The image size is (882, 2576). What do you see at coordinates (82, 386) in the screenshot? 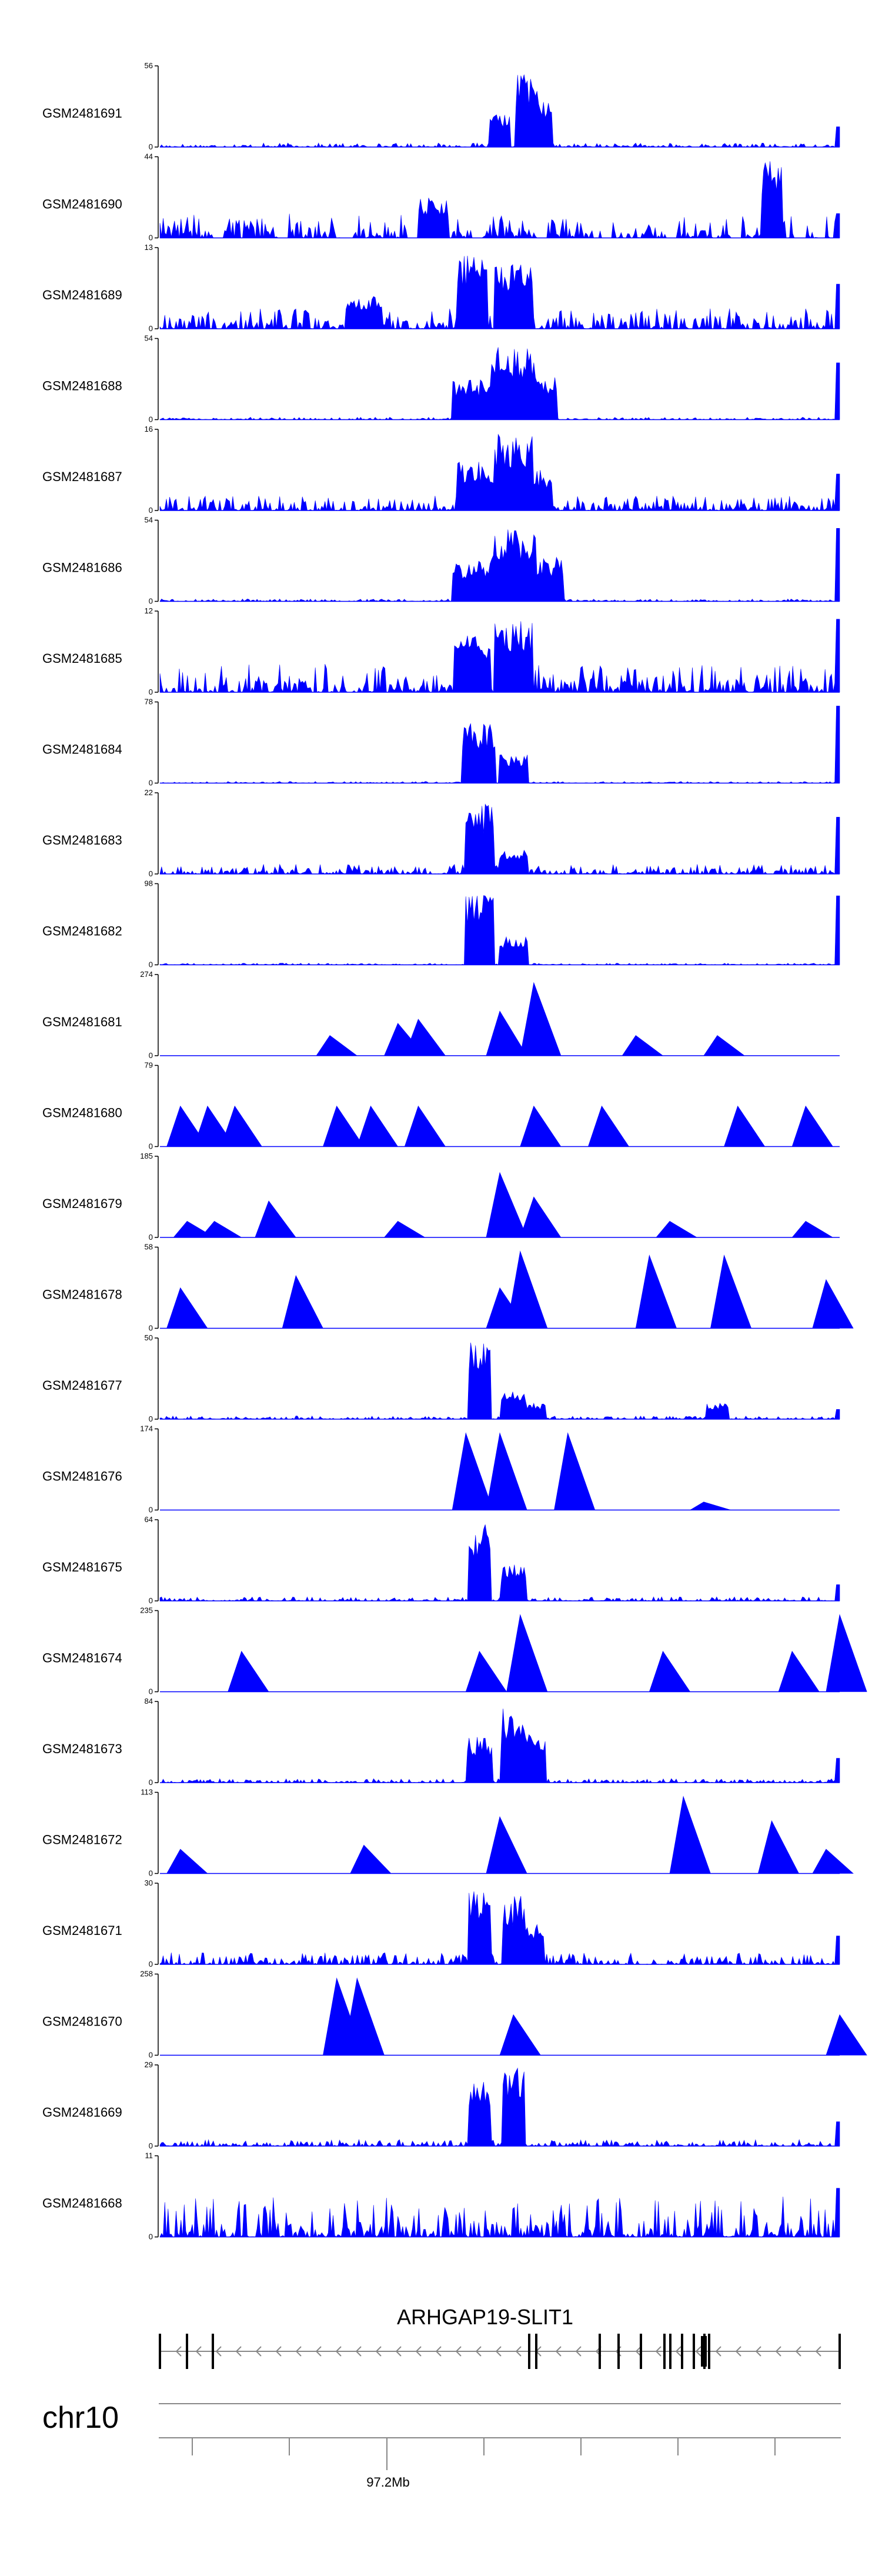
I see `track-label: GSM2481688` at bounding box center [82, 386].